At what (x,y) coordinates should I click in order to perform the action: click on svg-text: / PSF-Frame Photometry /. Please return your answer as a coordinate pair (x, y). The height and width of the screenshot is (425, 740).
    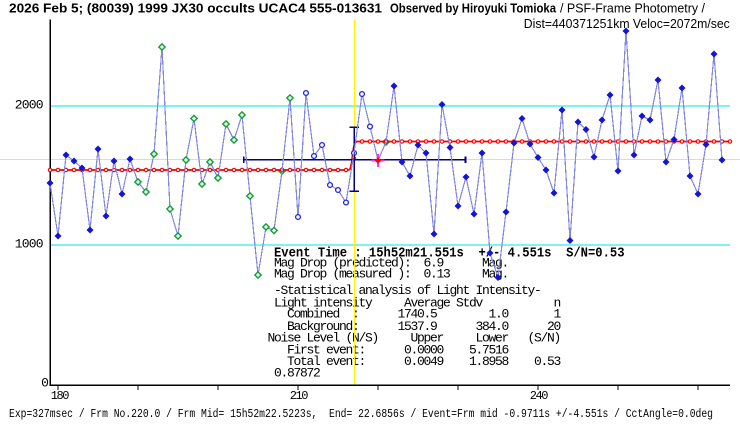
    Looking at the image, I should click on (632, 8).